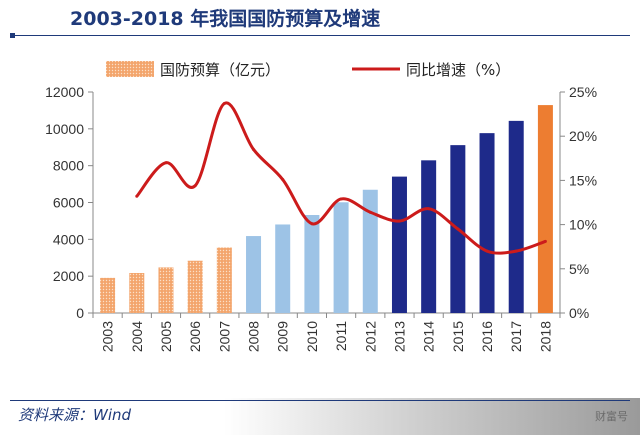 This screenshot has height=435, width=640. I want to click on bar-2012, so click(370, 251).